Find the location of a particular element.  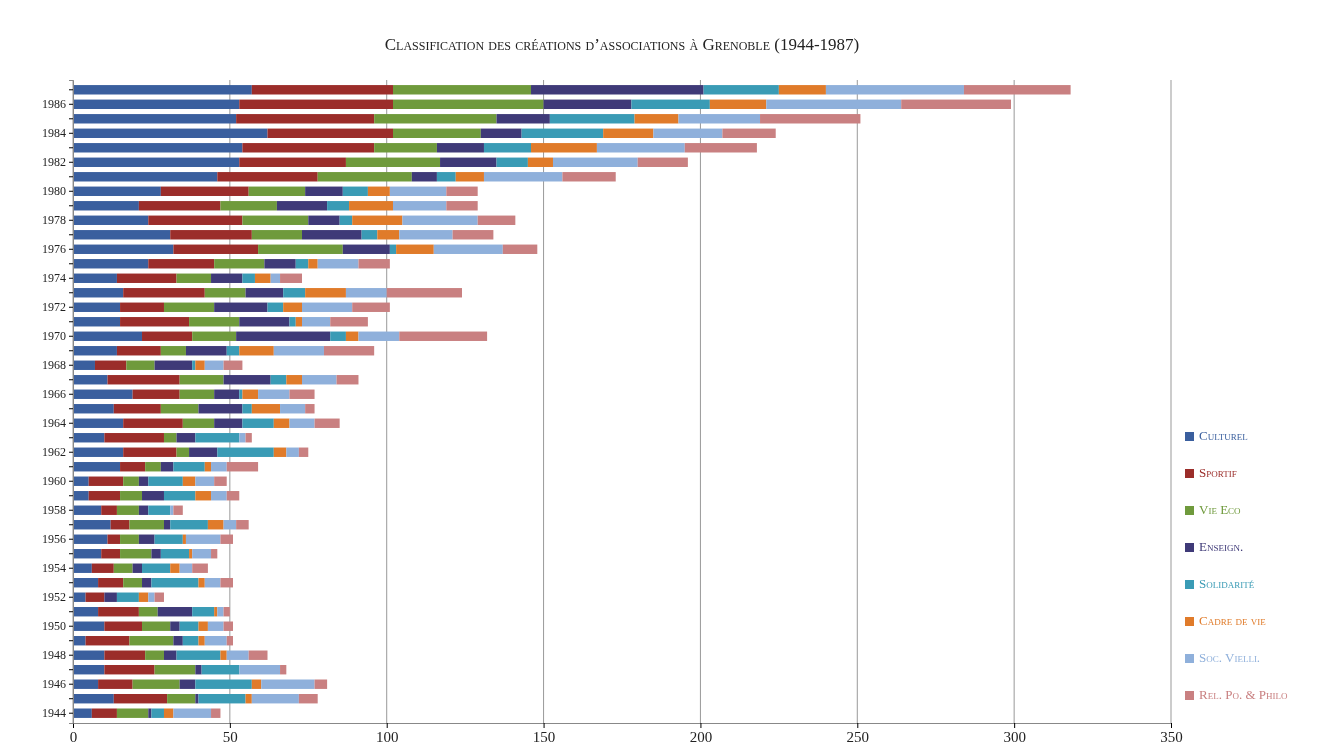

legend-label: Solidarité is located at coordinates (1227, 583).